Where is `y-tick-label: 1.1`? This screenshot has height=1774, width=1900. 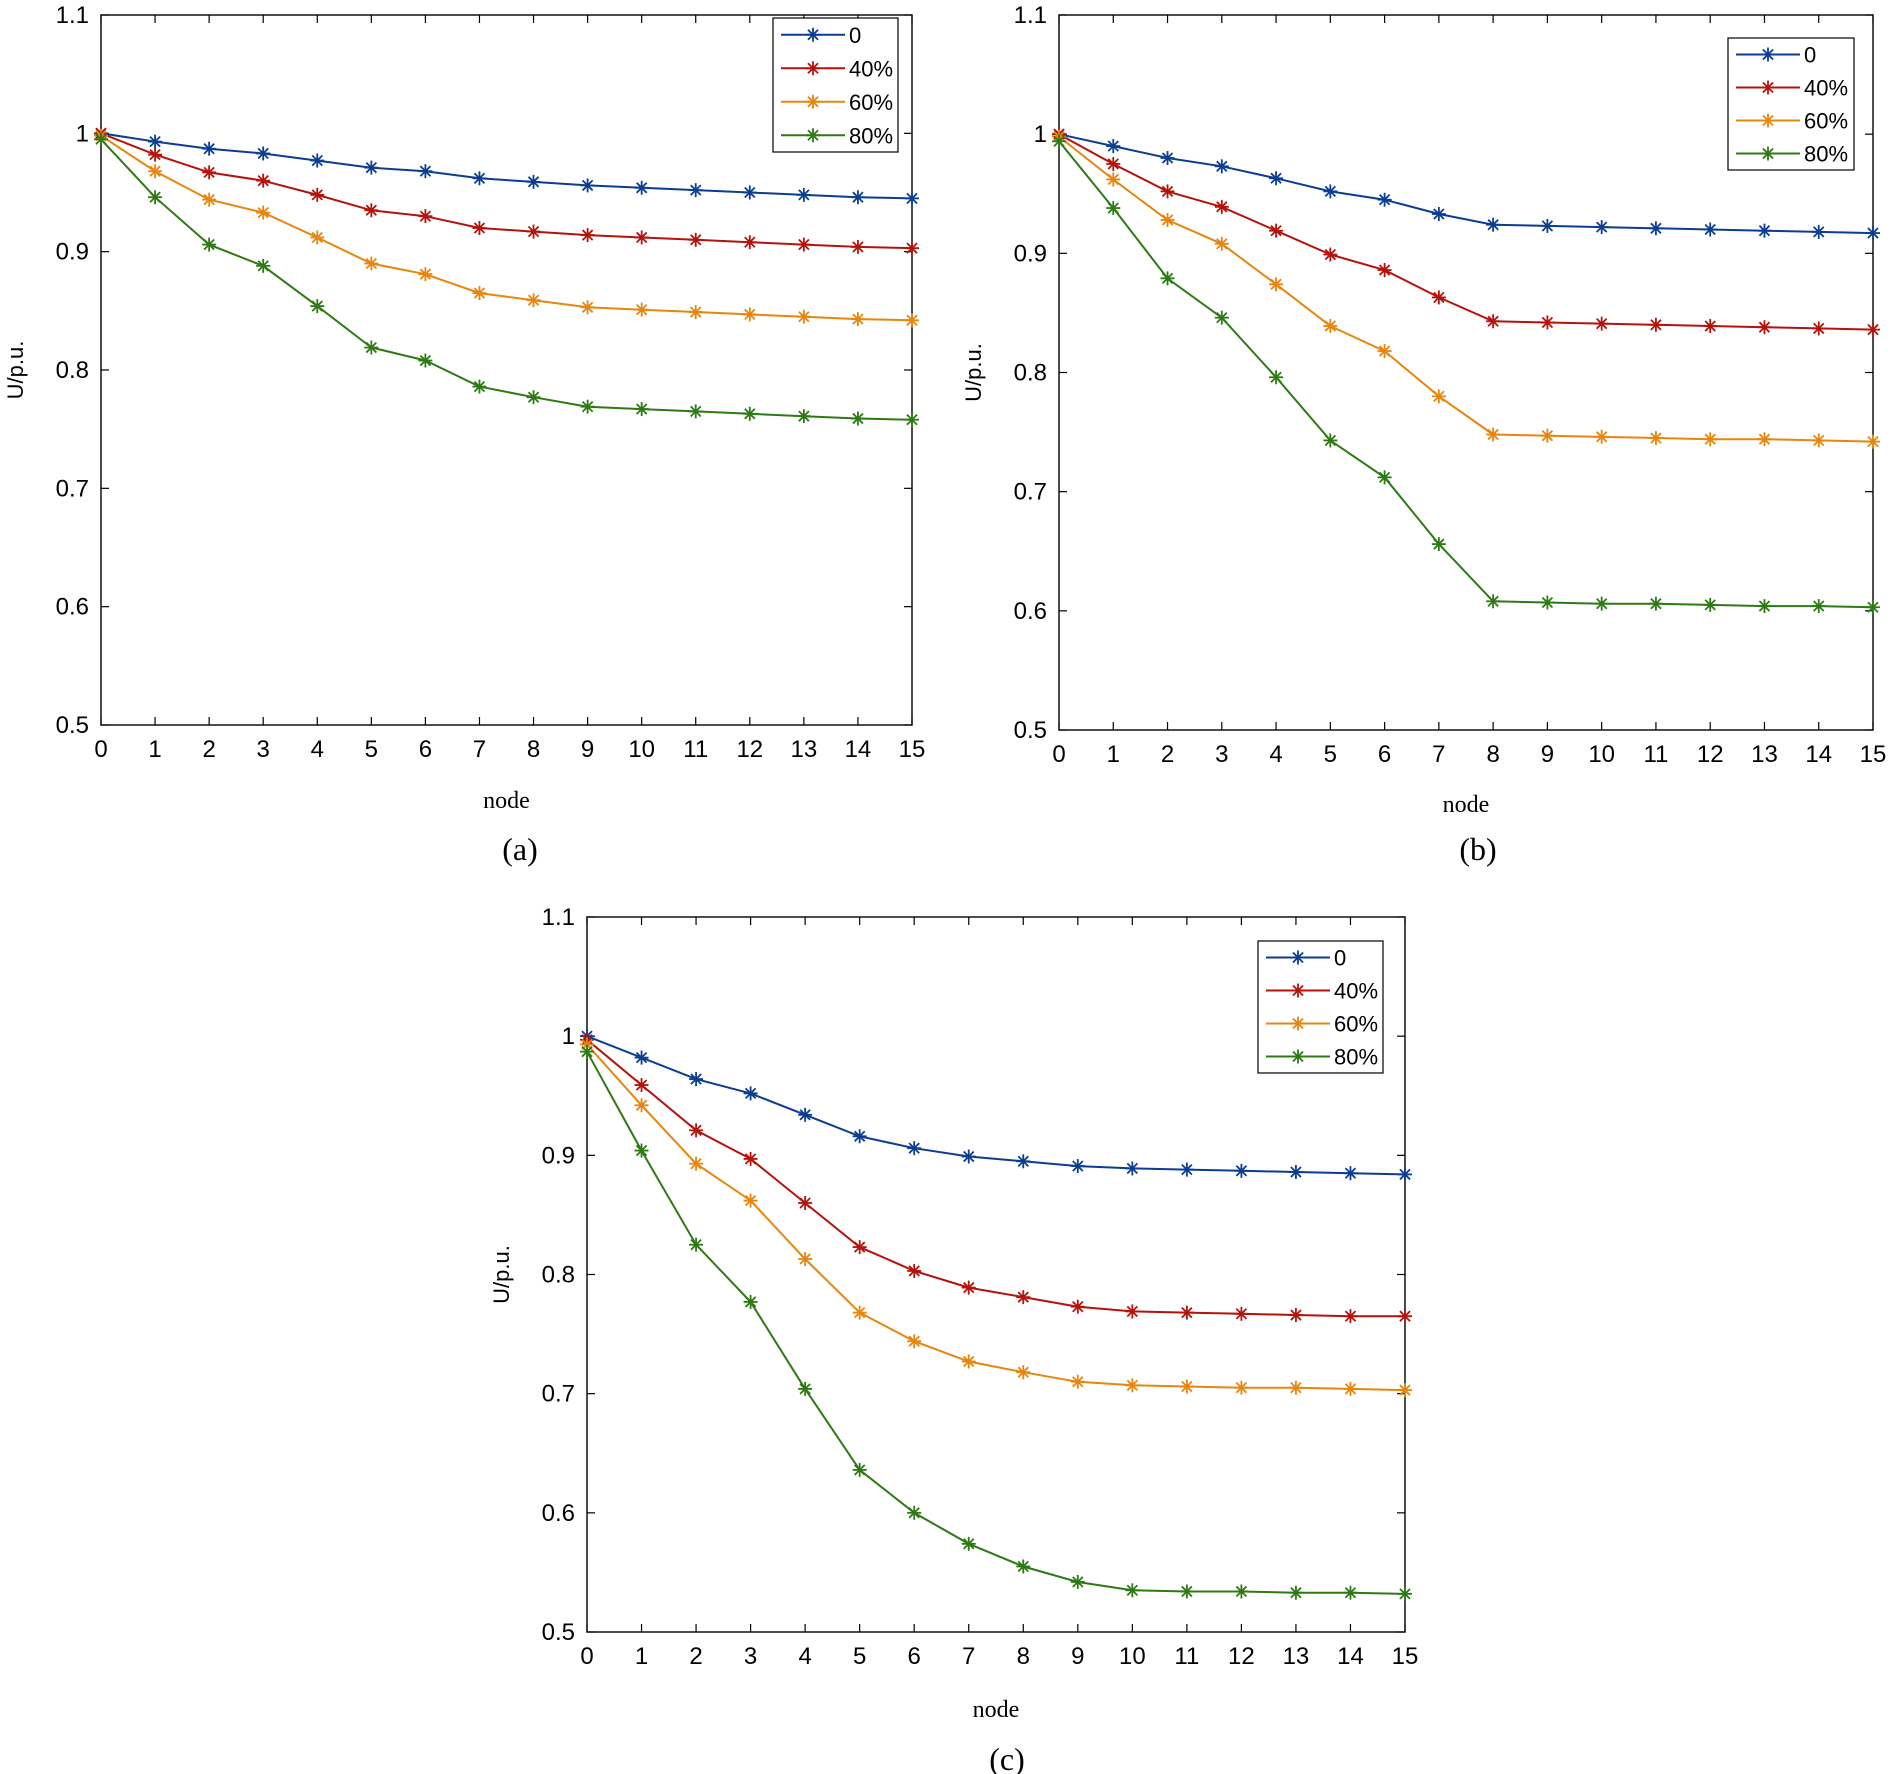
y-tick-label: 1.1 is located at coordinates (72, 15).